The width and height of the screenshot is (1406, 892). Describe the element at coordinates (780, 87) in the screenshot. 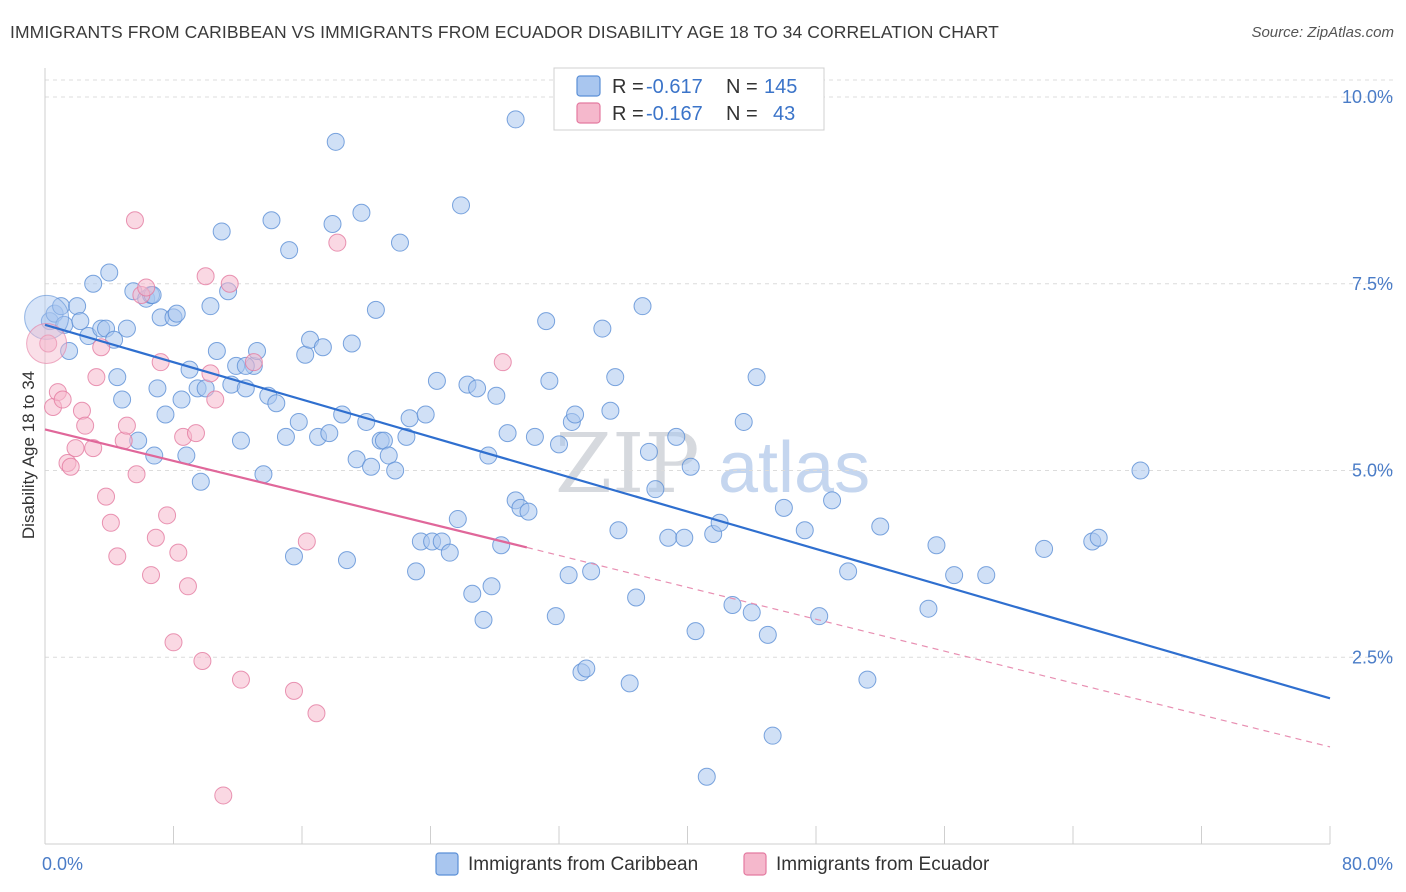

I see `legend-n-value-1: 145` at that location.